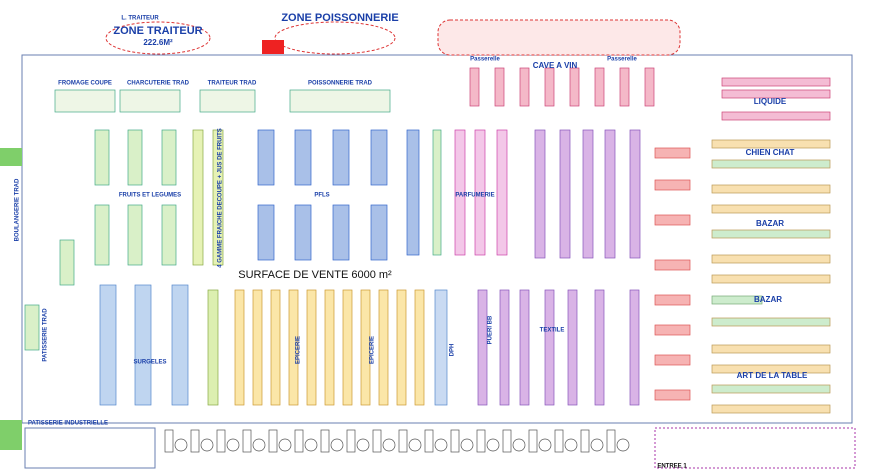 This screenshot has width=880, height=471. Describe the element at coordinates (552, 331) in the screenshot. I see `label: TEXTILE` at that location.